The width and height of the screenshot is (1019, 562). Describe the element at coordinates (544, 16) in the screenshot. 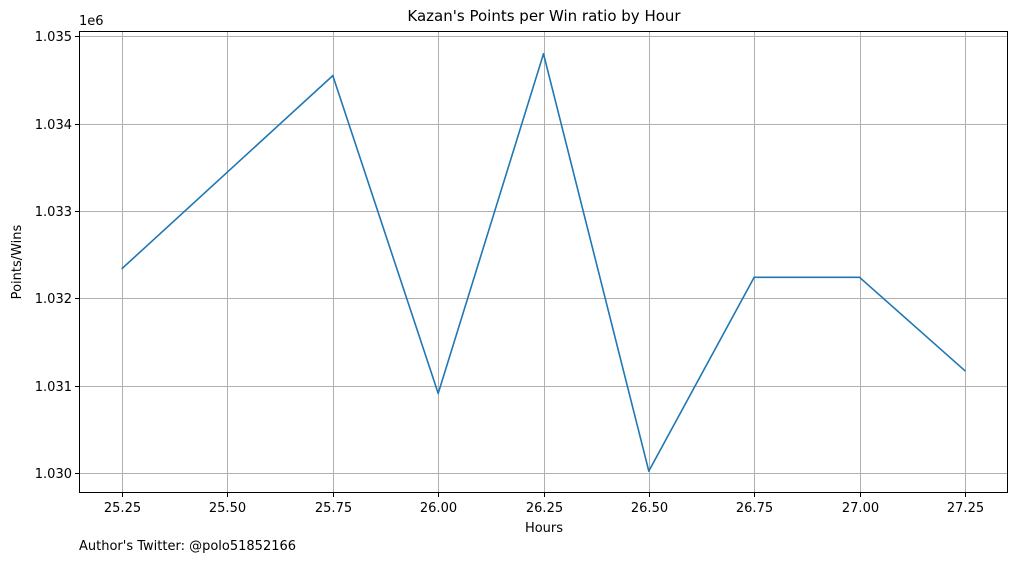

I see `chart-title: Kazan's Points per Win ratio by Hour` at that location.